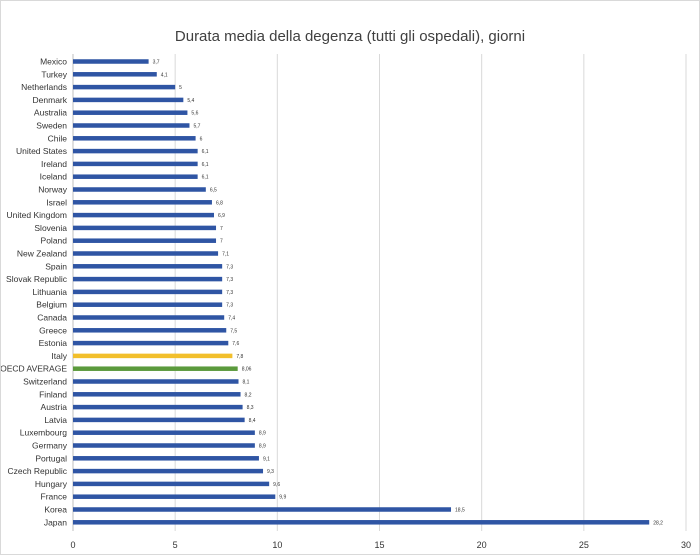 The height and width of the screenshot is (555, 700). Describe the element at coordinates (248, 395) in the screenshot. I see `data-label: 8,2` at that location.